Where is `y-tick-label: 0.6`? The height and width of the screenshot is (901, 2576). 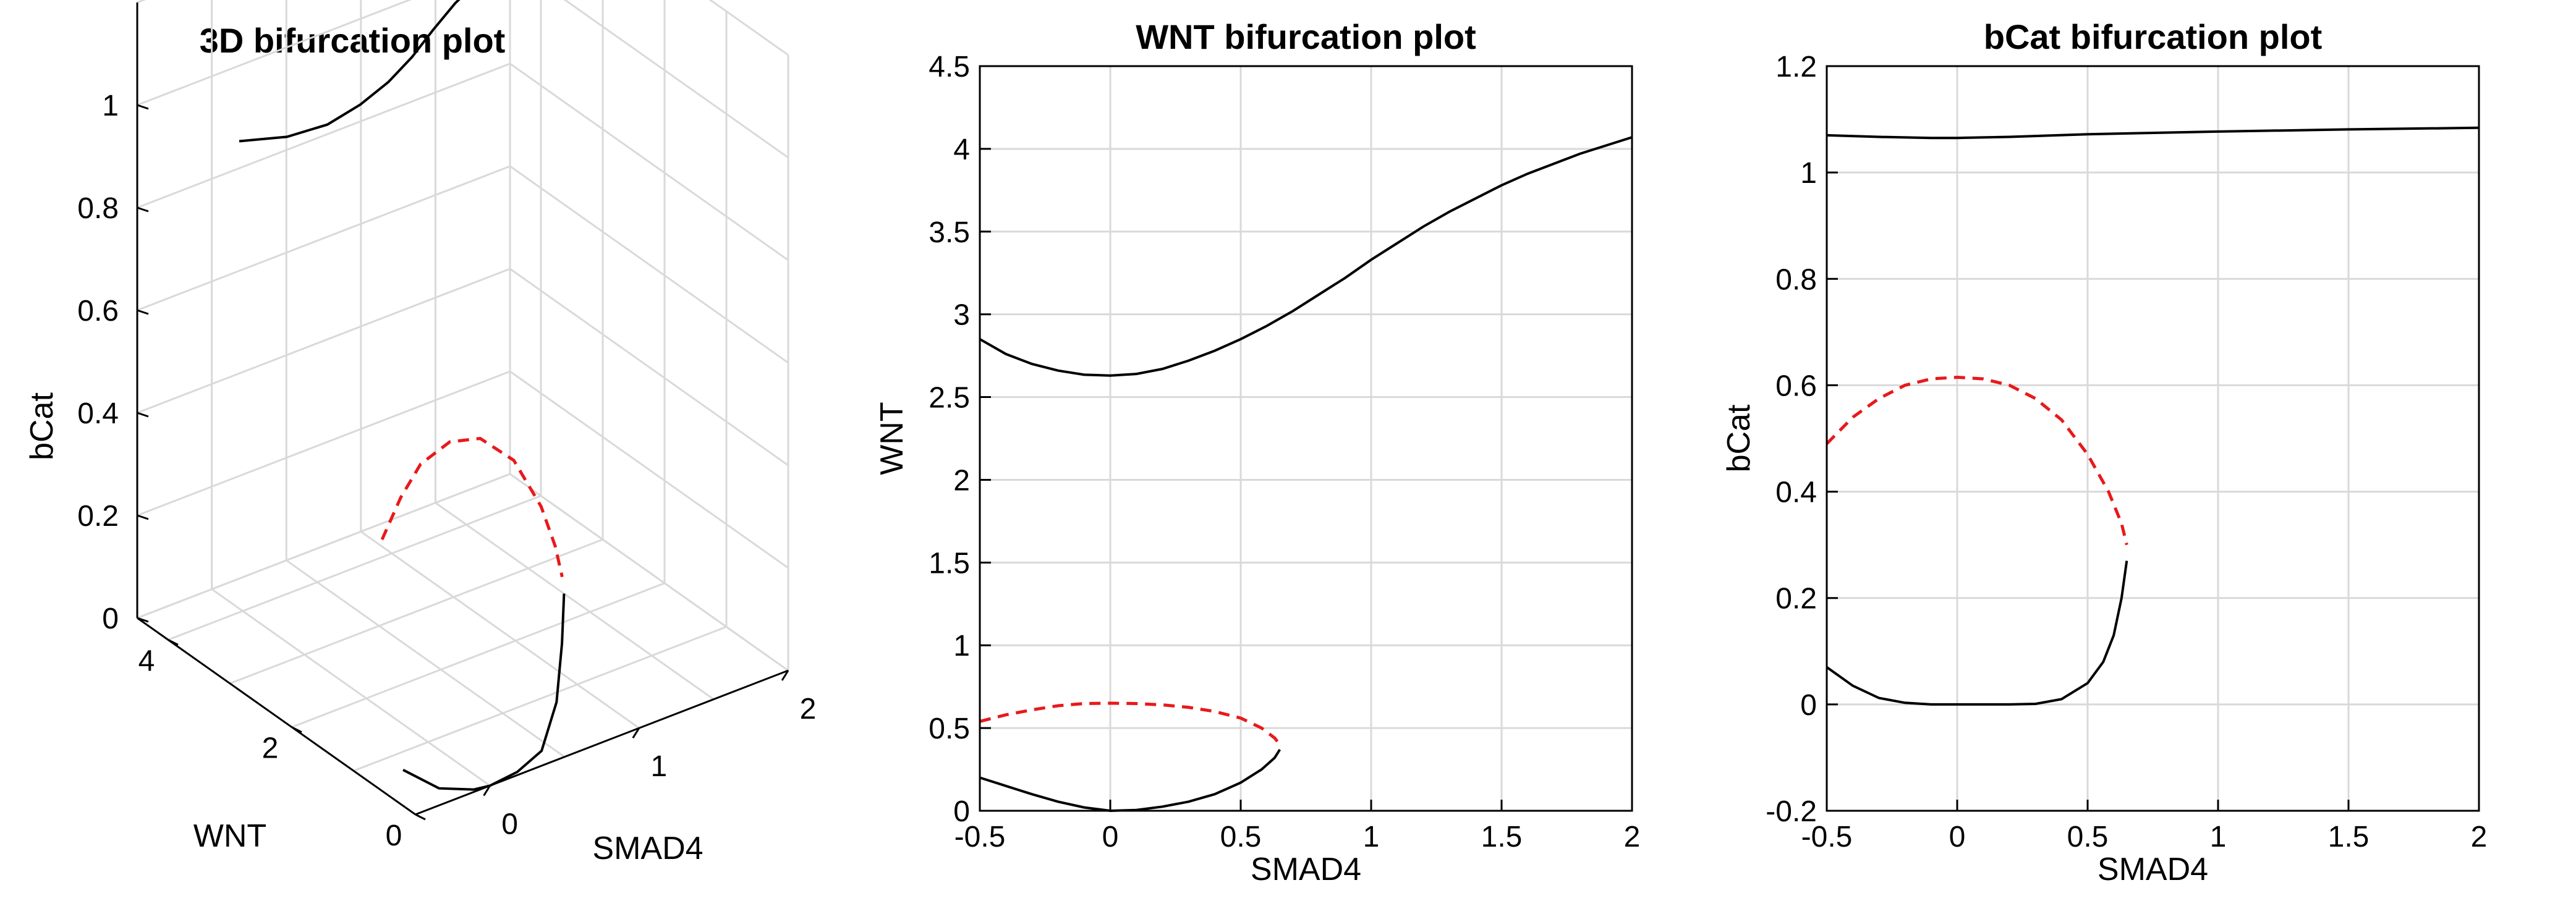 y-tick-label: 0.6 is located at coordinates (1796, 386).